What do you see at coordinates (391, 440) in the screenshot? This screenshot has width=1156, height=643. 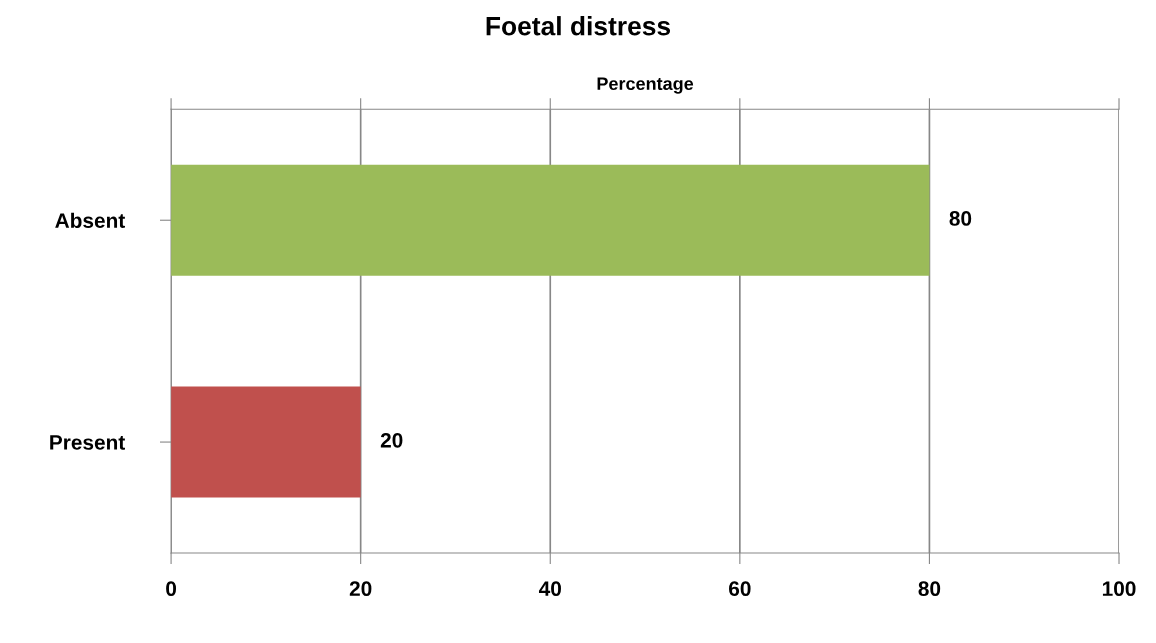 I see `data-label: 20` at bounding box center [391, 440].